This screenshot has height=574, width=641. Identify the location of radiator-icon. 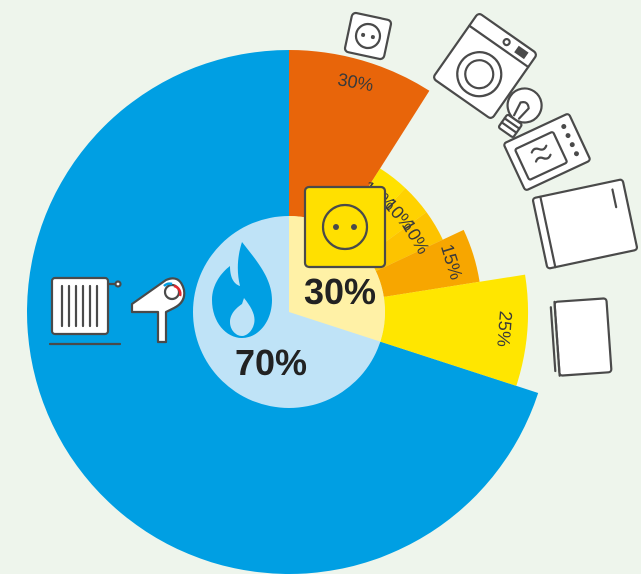
(85, 311).